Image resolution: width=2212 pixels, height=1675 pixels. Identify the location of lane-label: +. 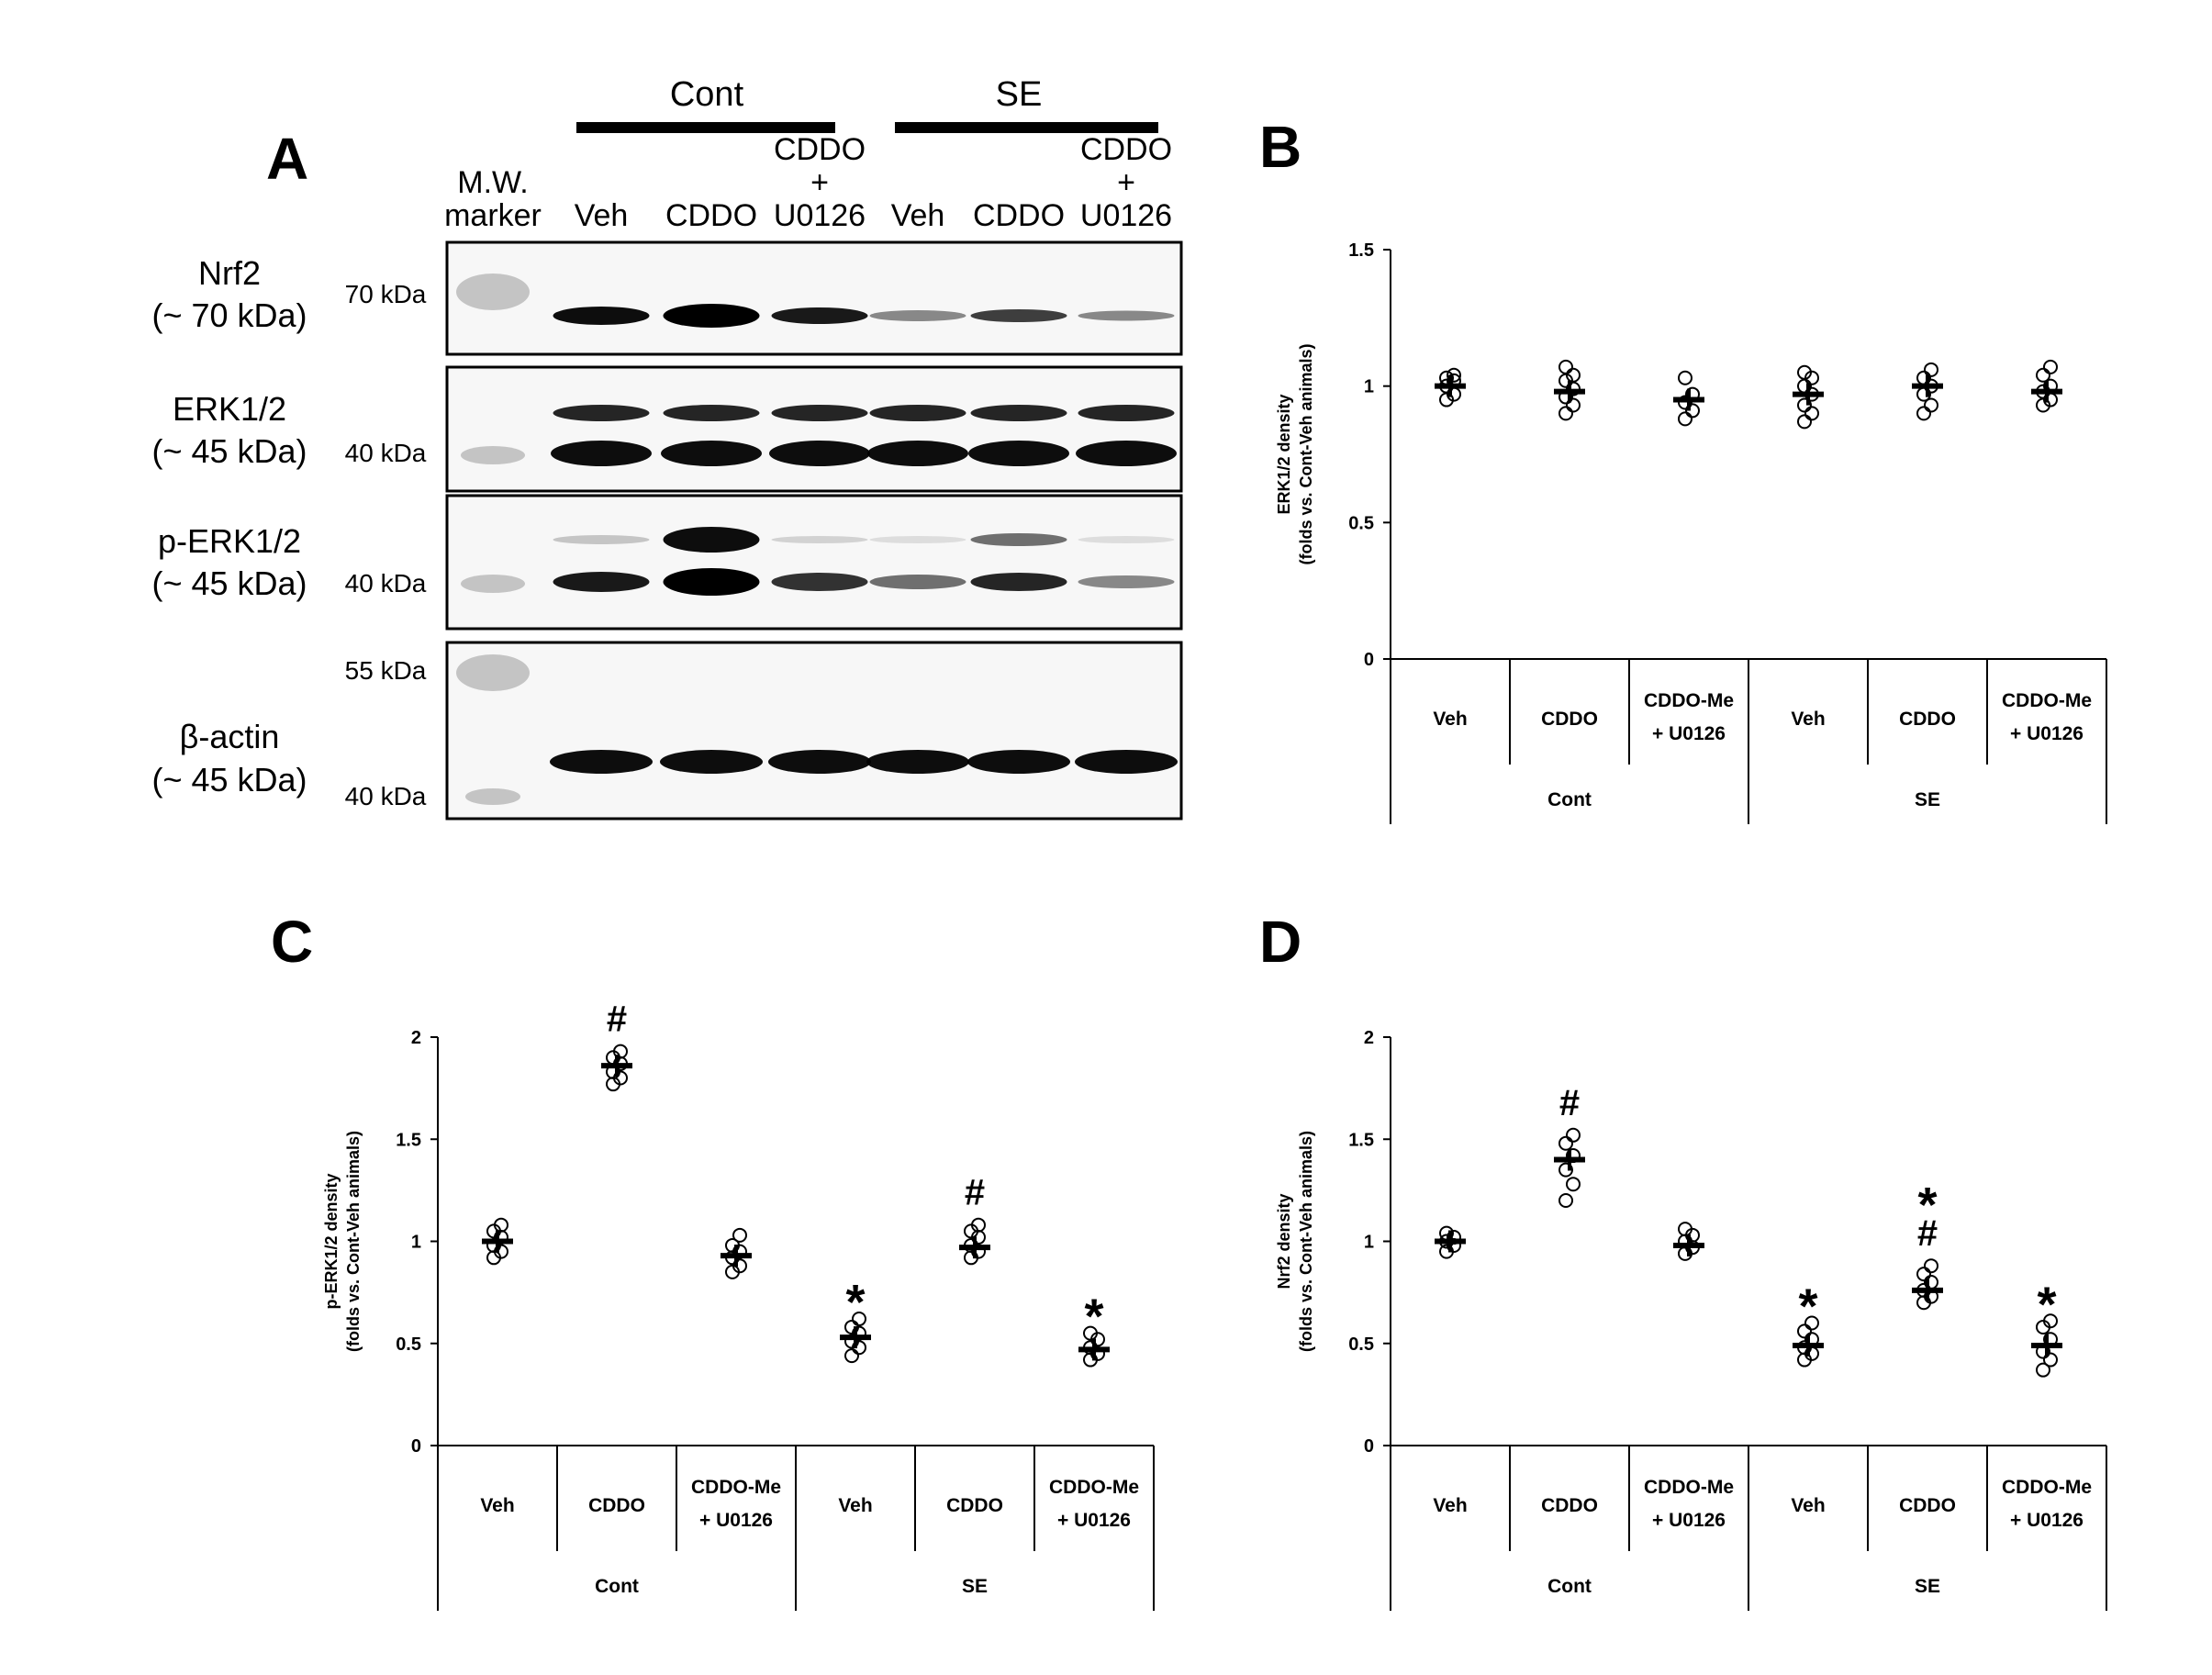
(819, 182).